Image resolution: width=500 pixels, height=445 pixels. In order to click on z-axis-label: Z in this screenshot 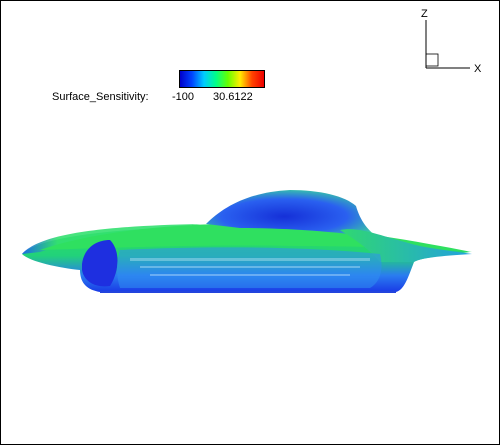, I will do `click(424, 14)`.